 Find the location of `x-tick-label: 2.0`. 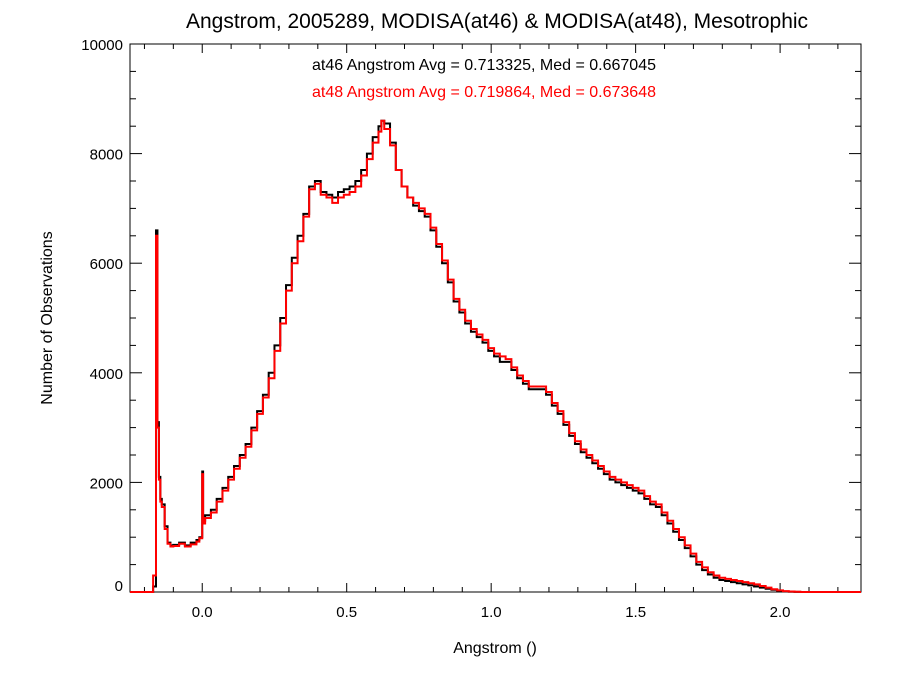

x-tick-label: 2.0 is located at coordinates (780, 612).